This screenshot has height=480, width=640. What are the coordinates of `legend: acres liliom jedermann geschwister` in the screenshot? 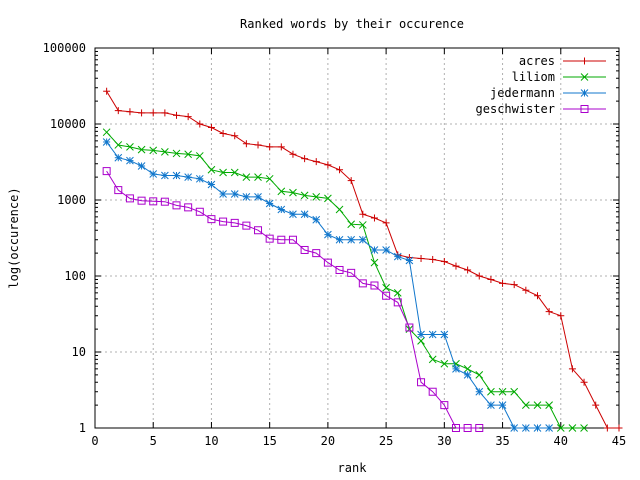 It's located at (541, 85).